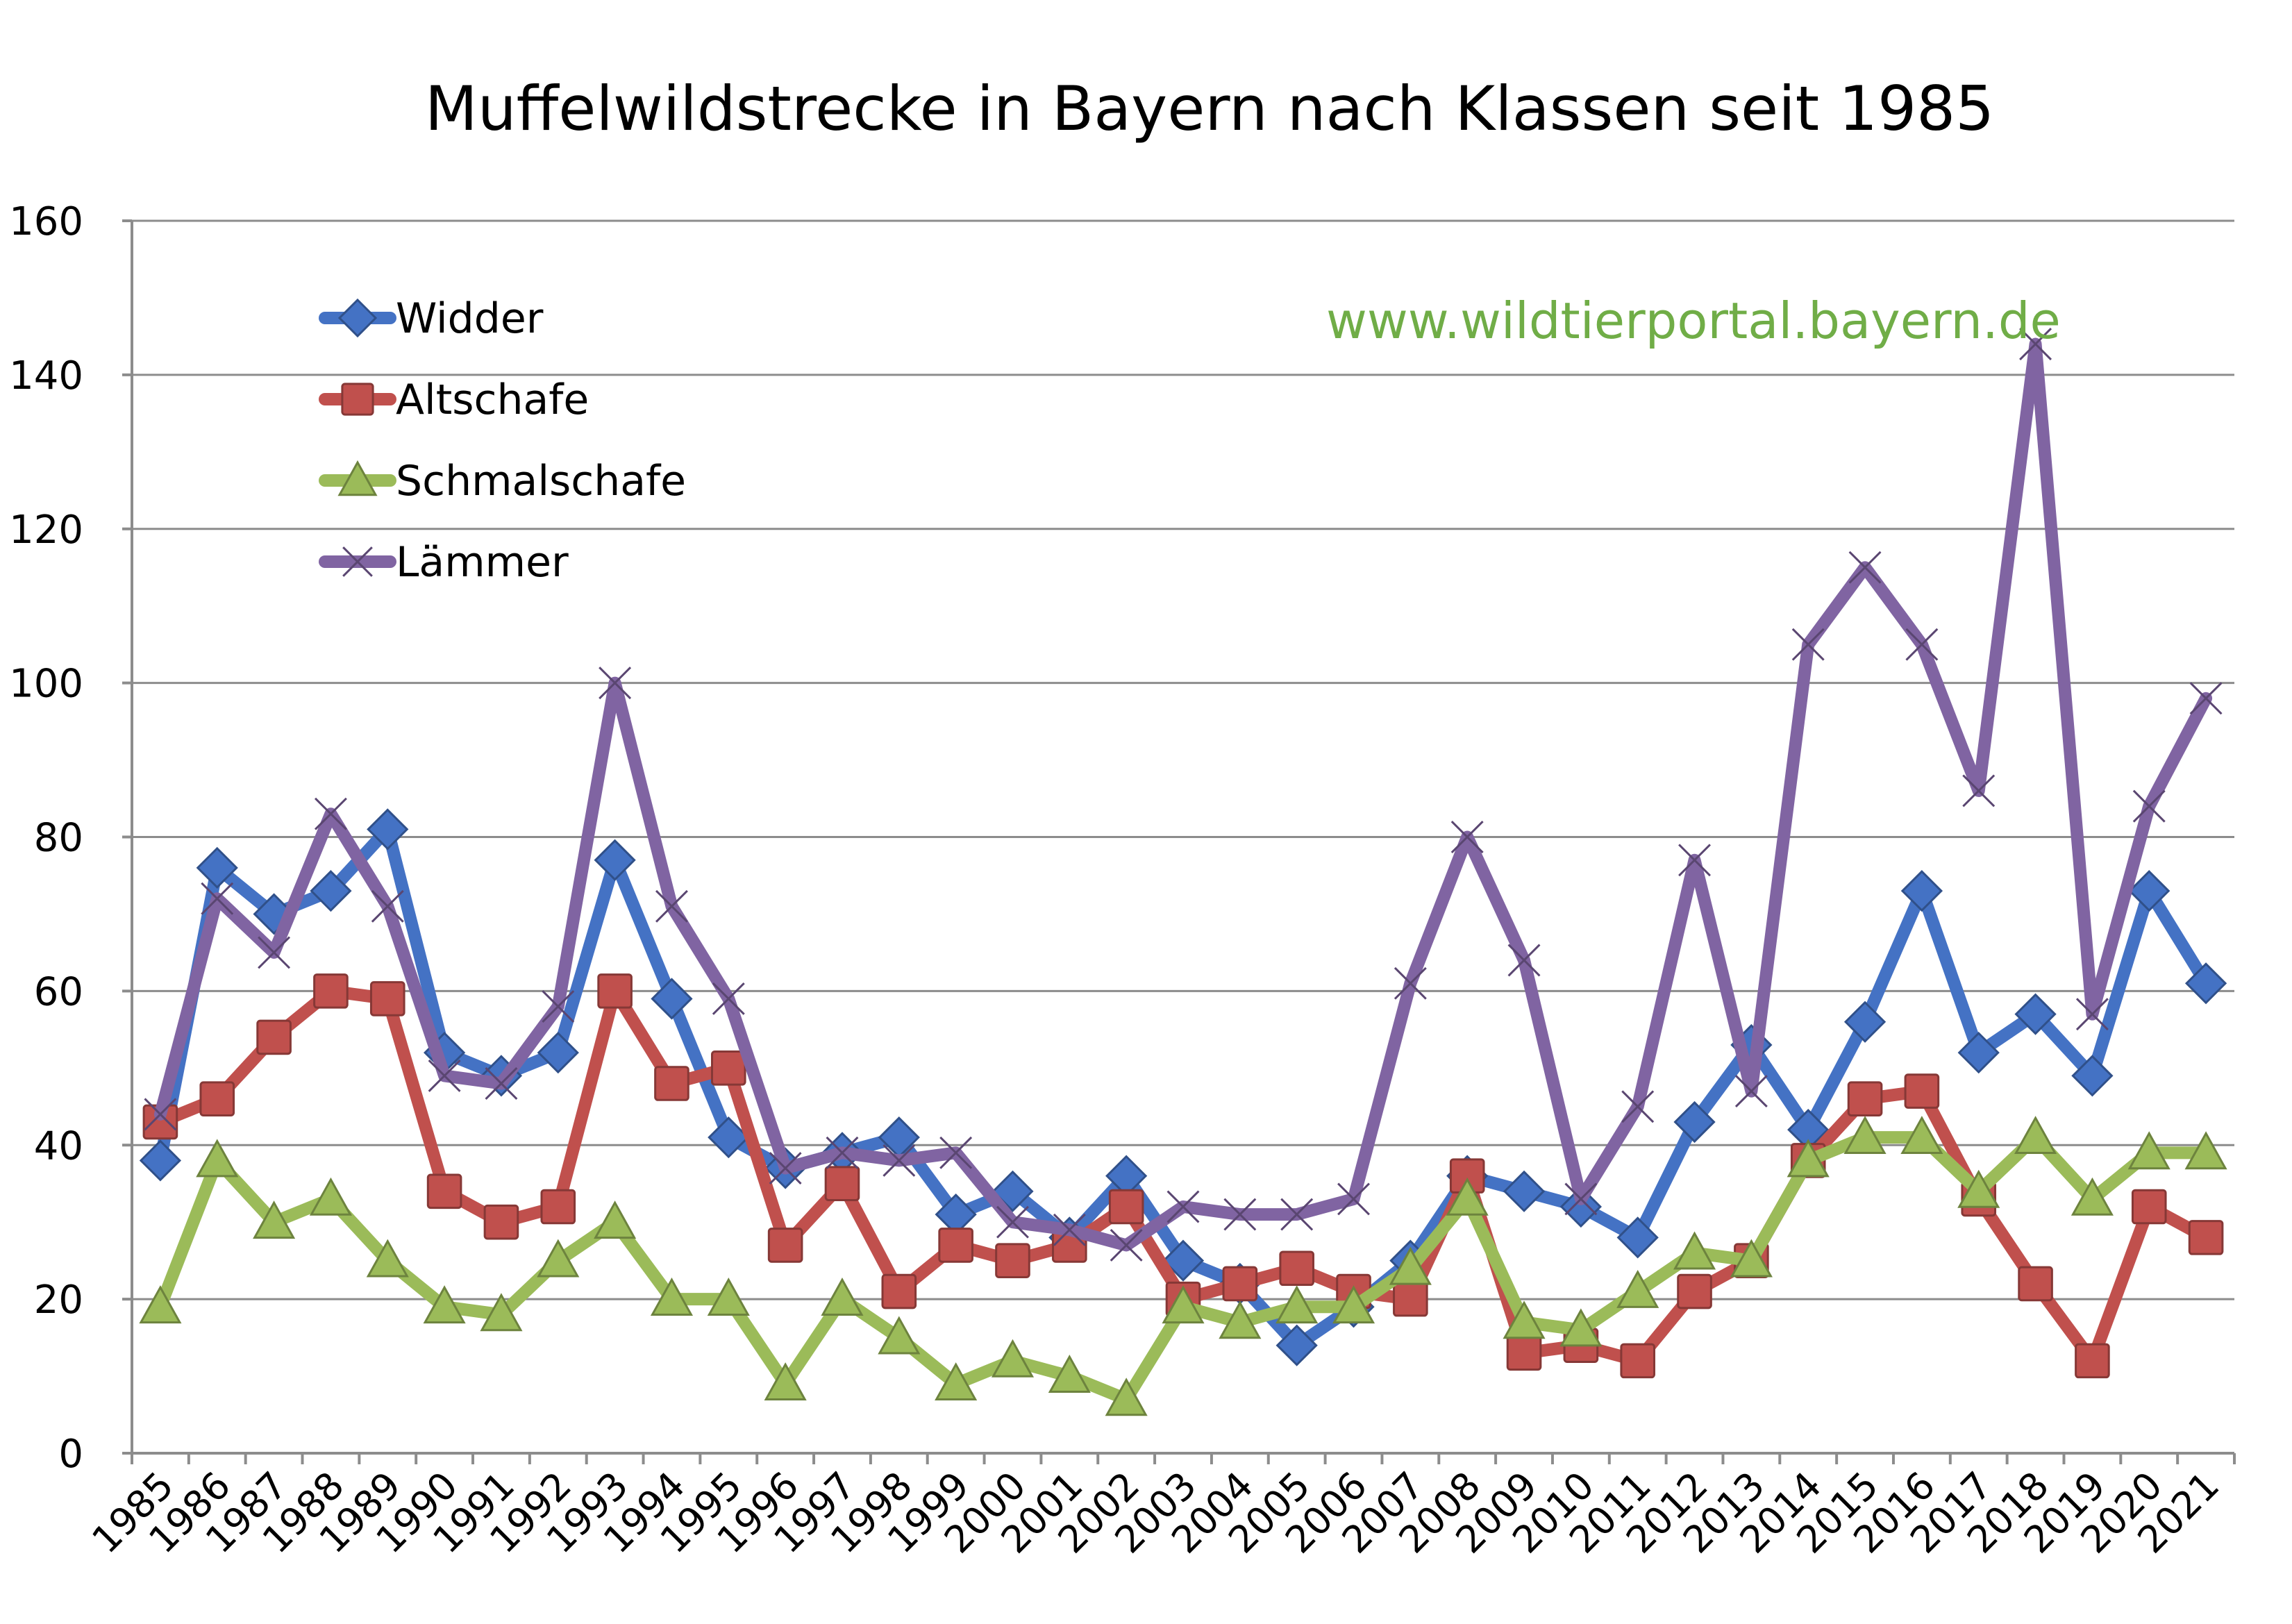  Describe the element at coordinates (58, 1146) in the screenshot. I see `y-tick-label: 40` at that location.